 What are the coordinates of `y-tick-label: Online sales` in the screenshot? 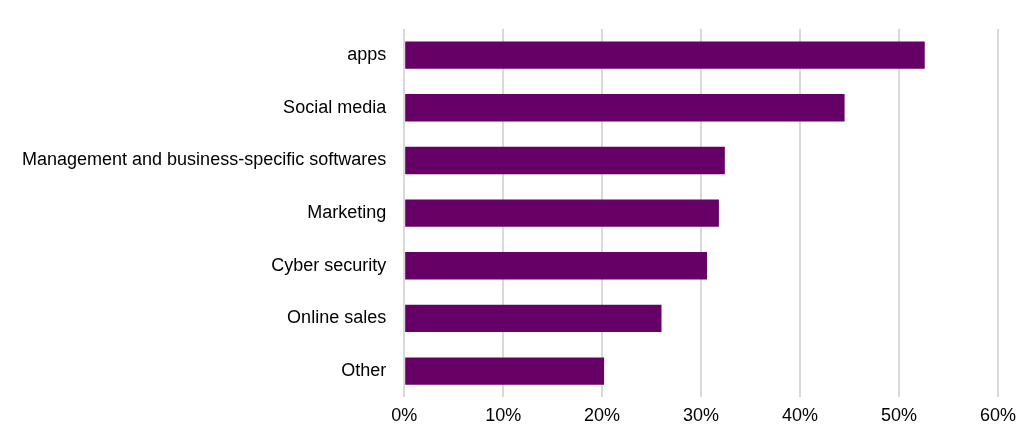 It's located at (337, 317).